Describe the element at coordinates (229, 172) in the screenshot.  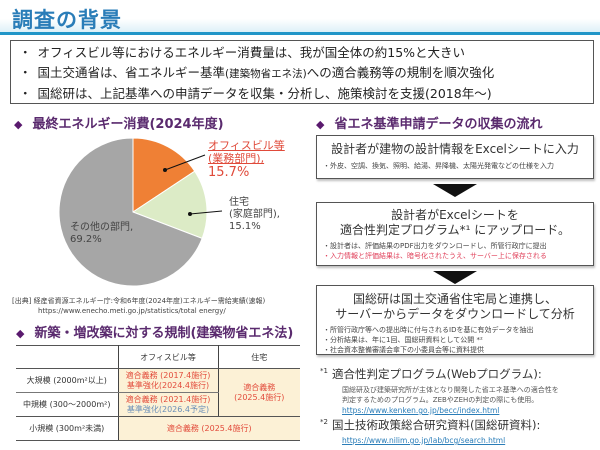
I see `pie-label-pct: 15.7%` at that location.